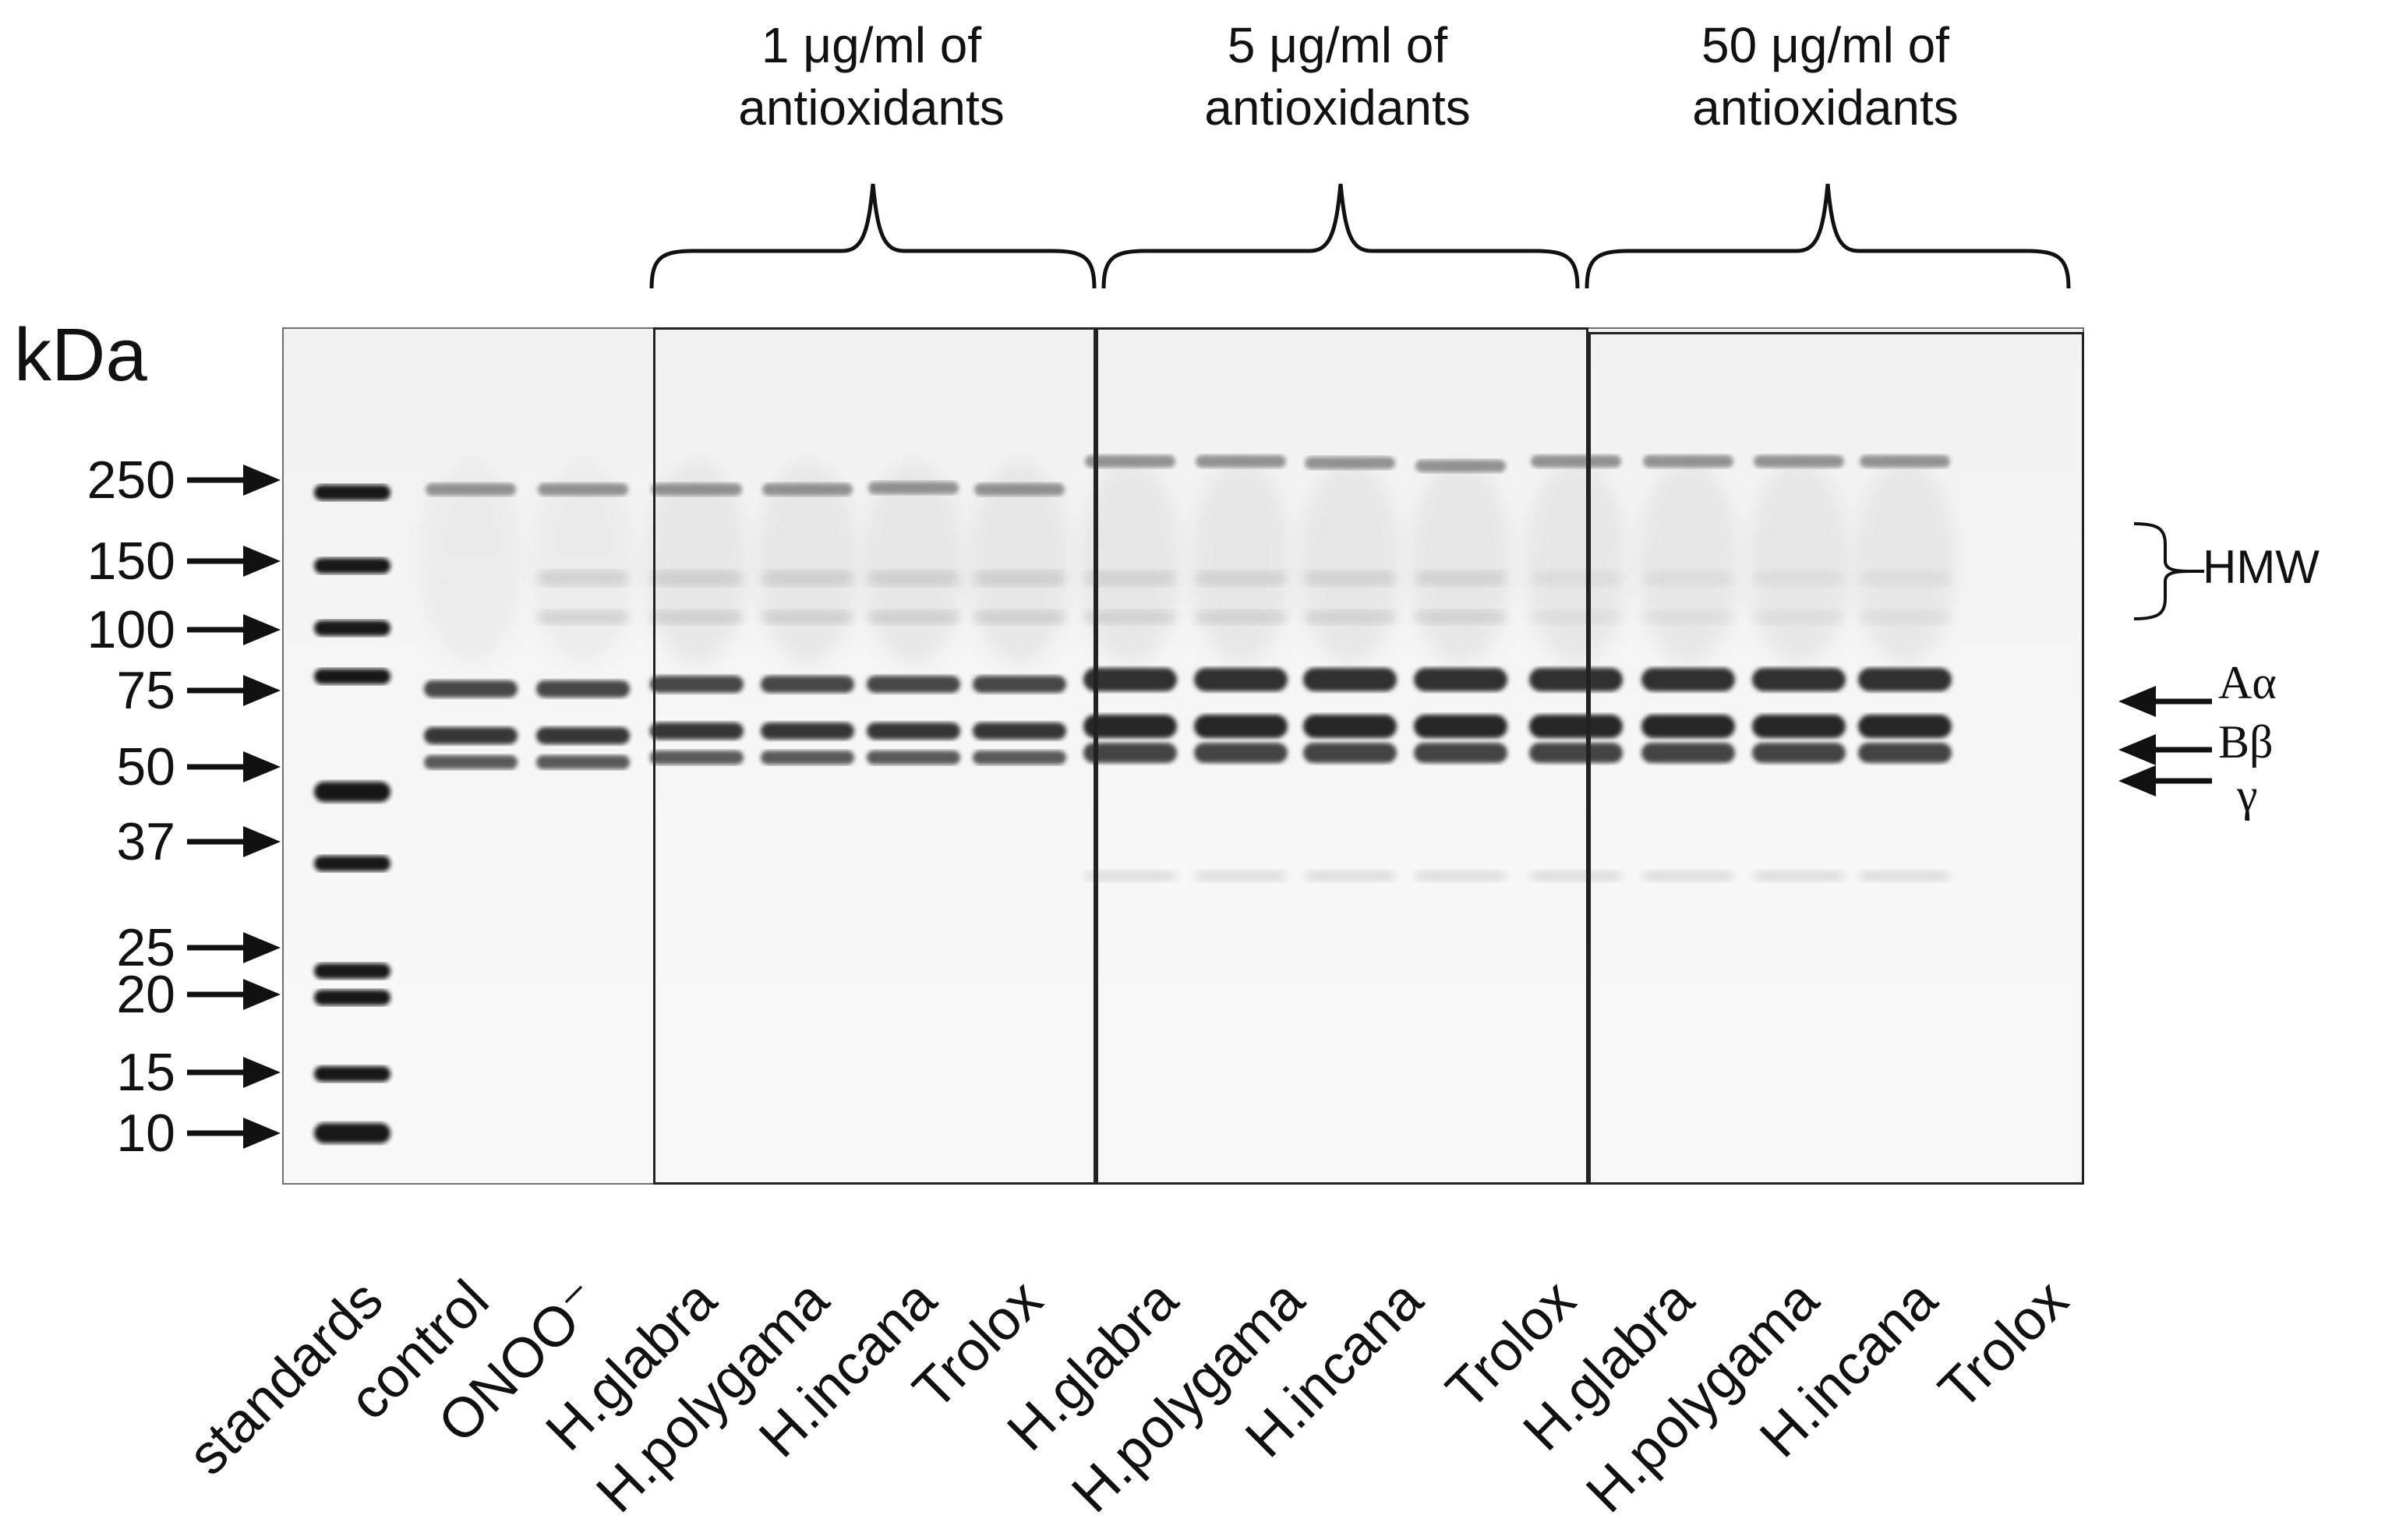  Describe the element at coordinates (871, 45) in the screenshot. I see `group-header-line1: 1 μg/ml of` at that location.